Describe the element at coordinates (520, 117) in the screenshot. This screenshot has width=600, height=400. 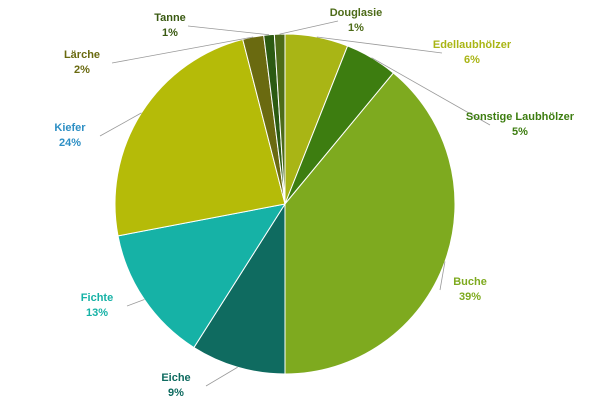
I see `slice-label: Sonstige Laubhölzer` at that location.